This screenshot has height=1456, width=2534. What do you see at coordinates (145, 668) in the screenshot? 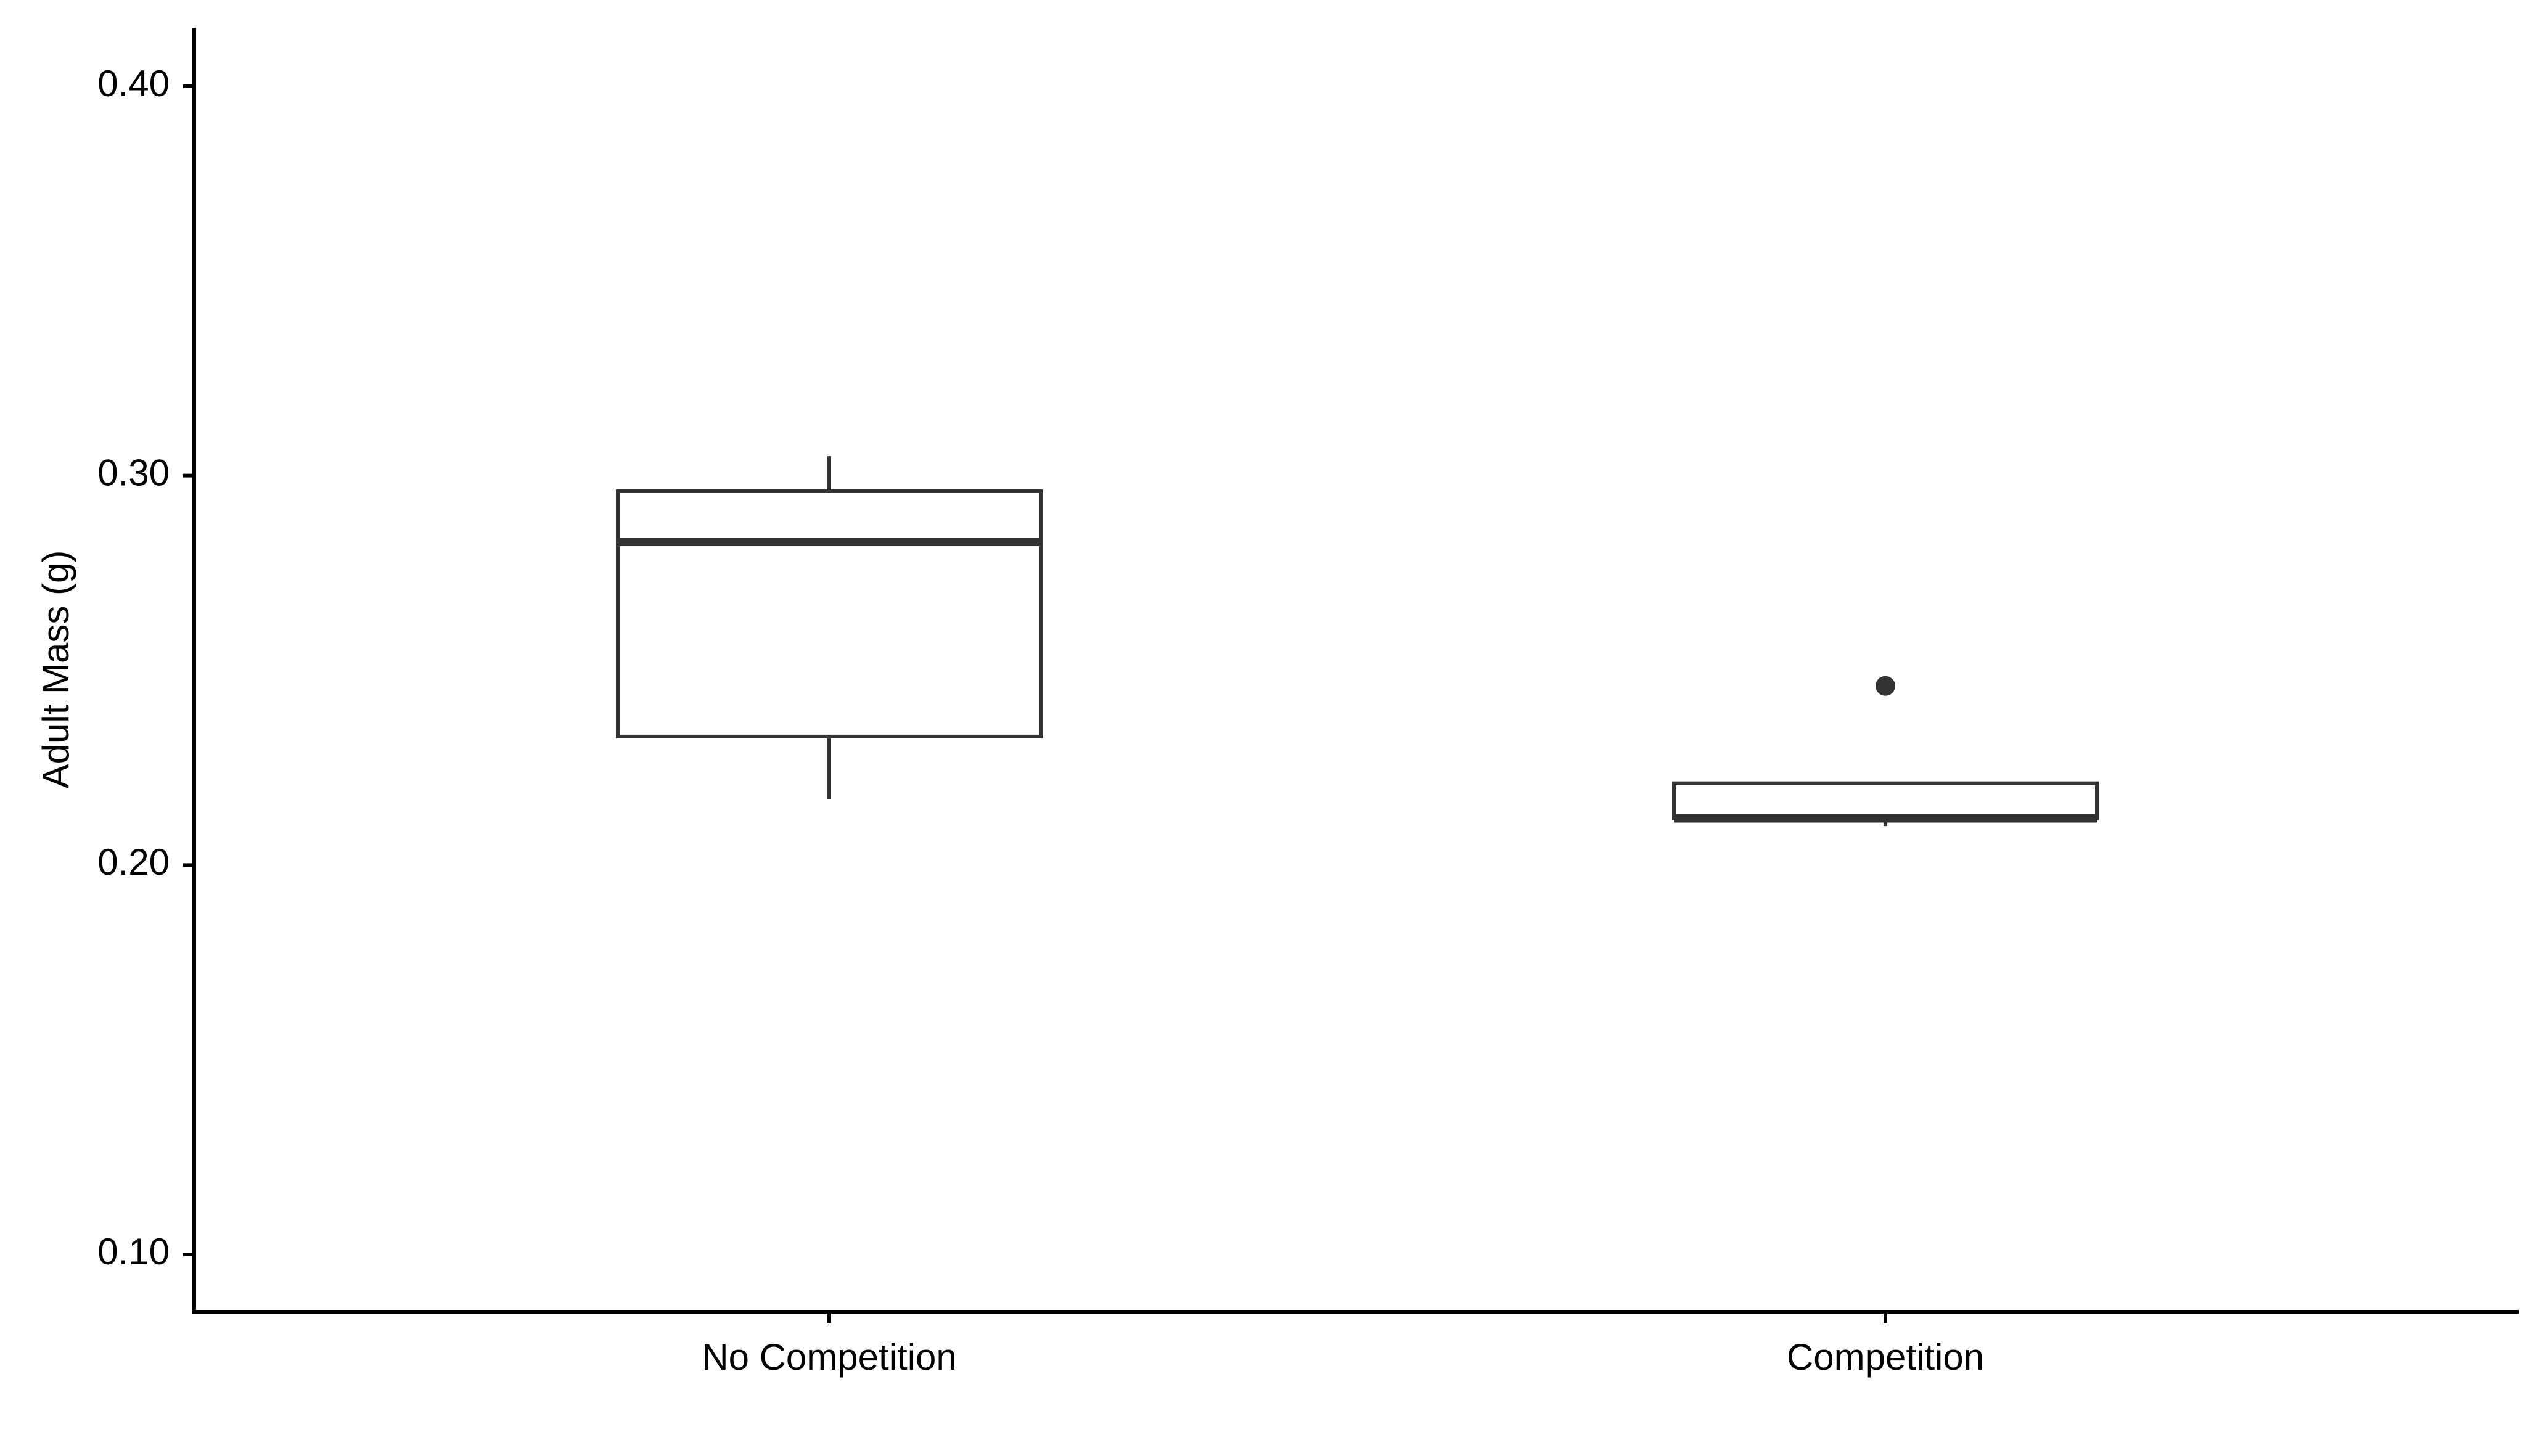
I see `y-ticks: 0.10 0.20 0.30 0.40` at bounding box center [145, 668].